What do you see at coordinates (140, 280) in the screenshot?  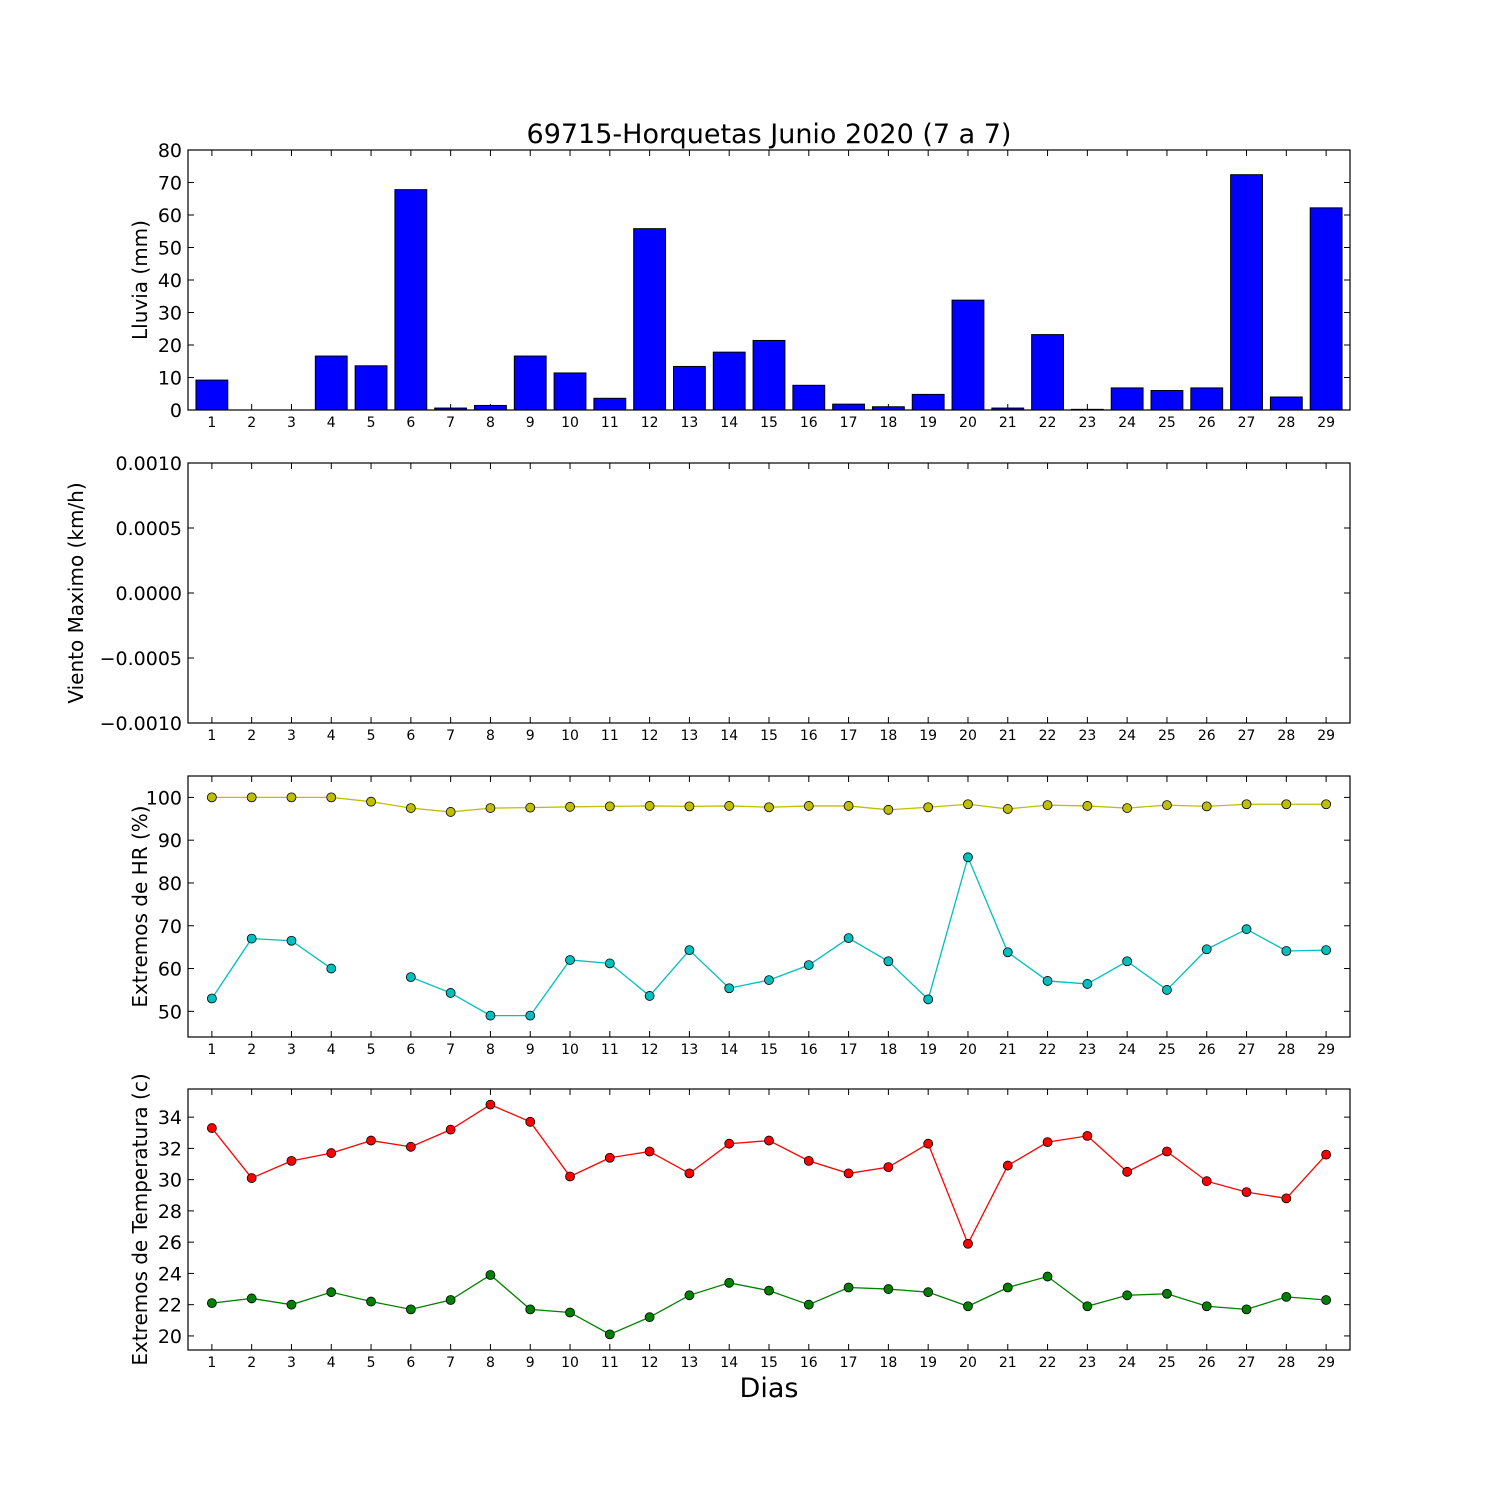 I see `rain-y-axis-title: Lluvia (mm)` at bounding box center [140, 280].